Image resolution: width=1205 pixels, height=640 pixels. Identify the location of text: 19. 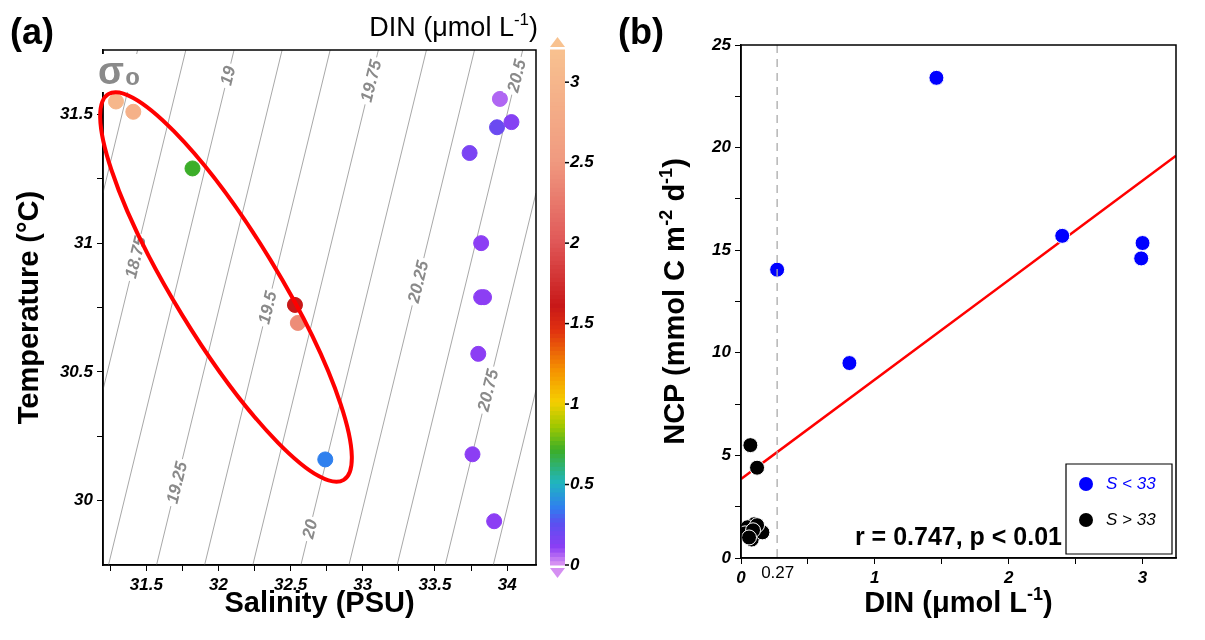
(228, 75).